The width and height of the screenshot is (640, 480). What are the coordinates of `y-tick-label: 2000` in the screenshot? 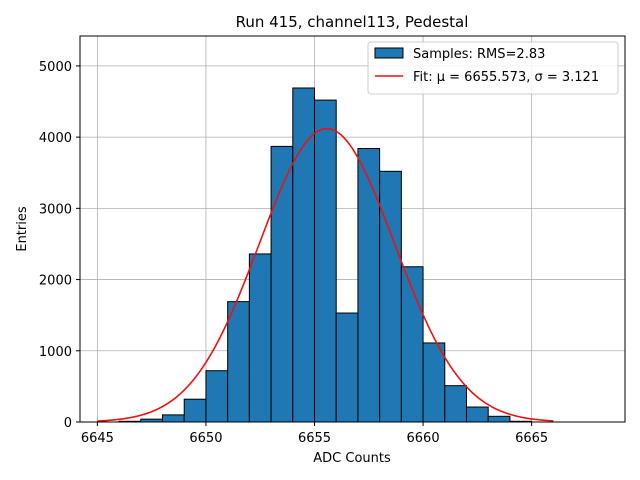 It's located at (55, 281).